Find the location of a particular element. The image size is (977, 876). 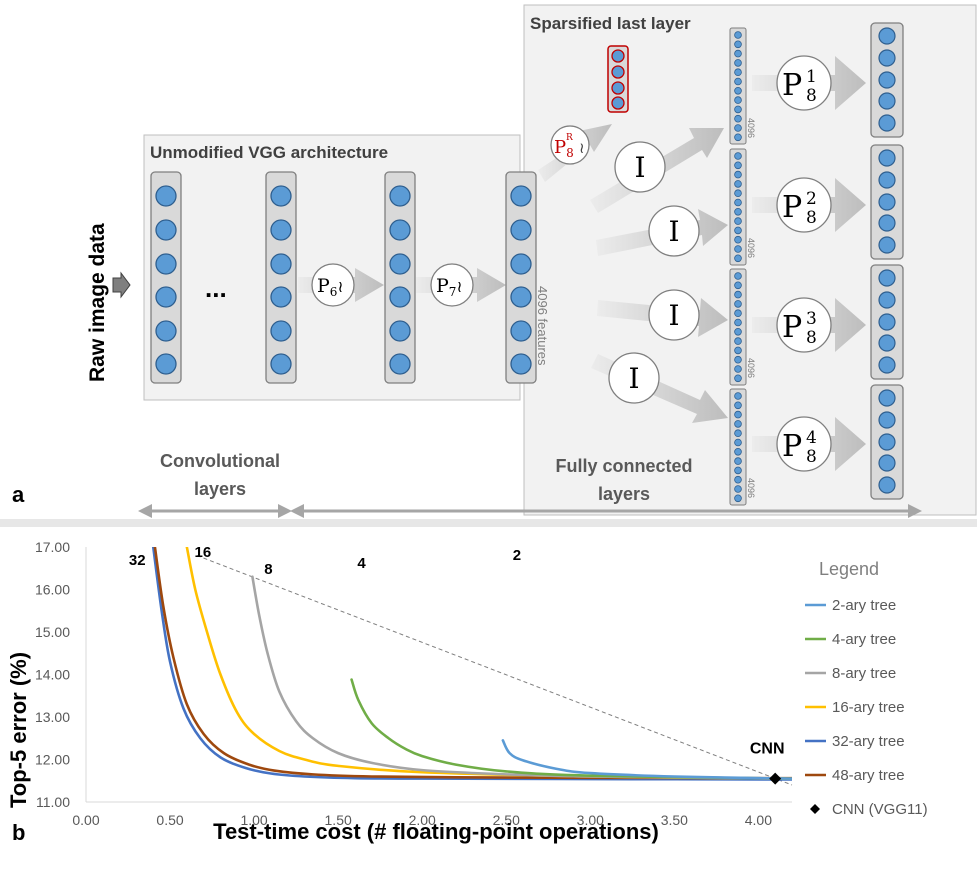

pr-tilde: ≀ is located at coordinates (582, 148).